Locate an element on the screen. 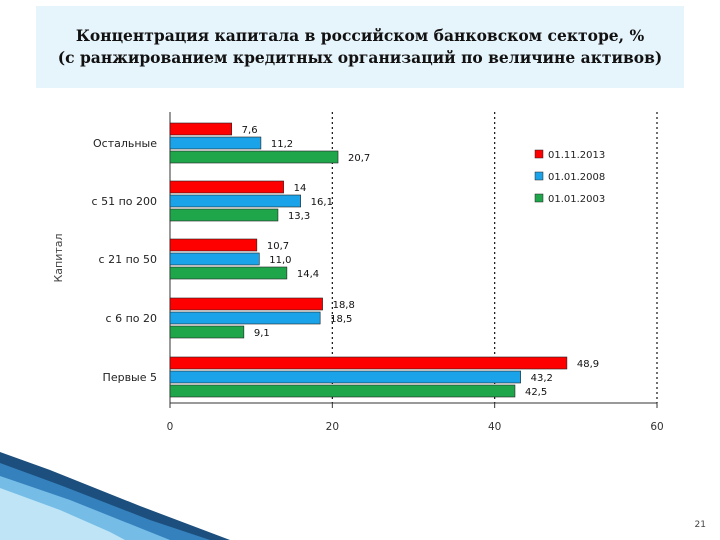  x-tick-labels: 0 20 40 60 is located at coordinates (415, 427).